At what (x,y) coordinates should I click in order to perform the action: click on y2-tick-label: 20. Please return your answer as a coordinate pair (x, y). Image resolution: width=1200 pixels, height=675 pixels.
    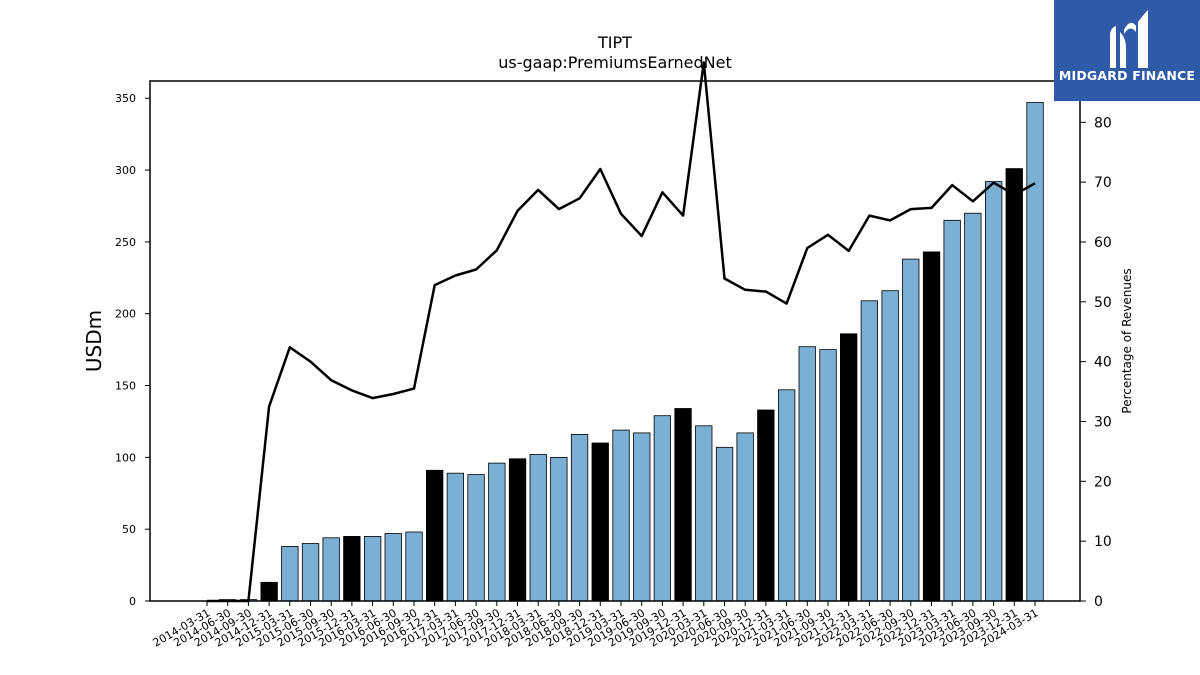
    Looking at the image, I should click on (1103, 482).